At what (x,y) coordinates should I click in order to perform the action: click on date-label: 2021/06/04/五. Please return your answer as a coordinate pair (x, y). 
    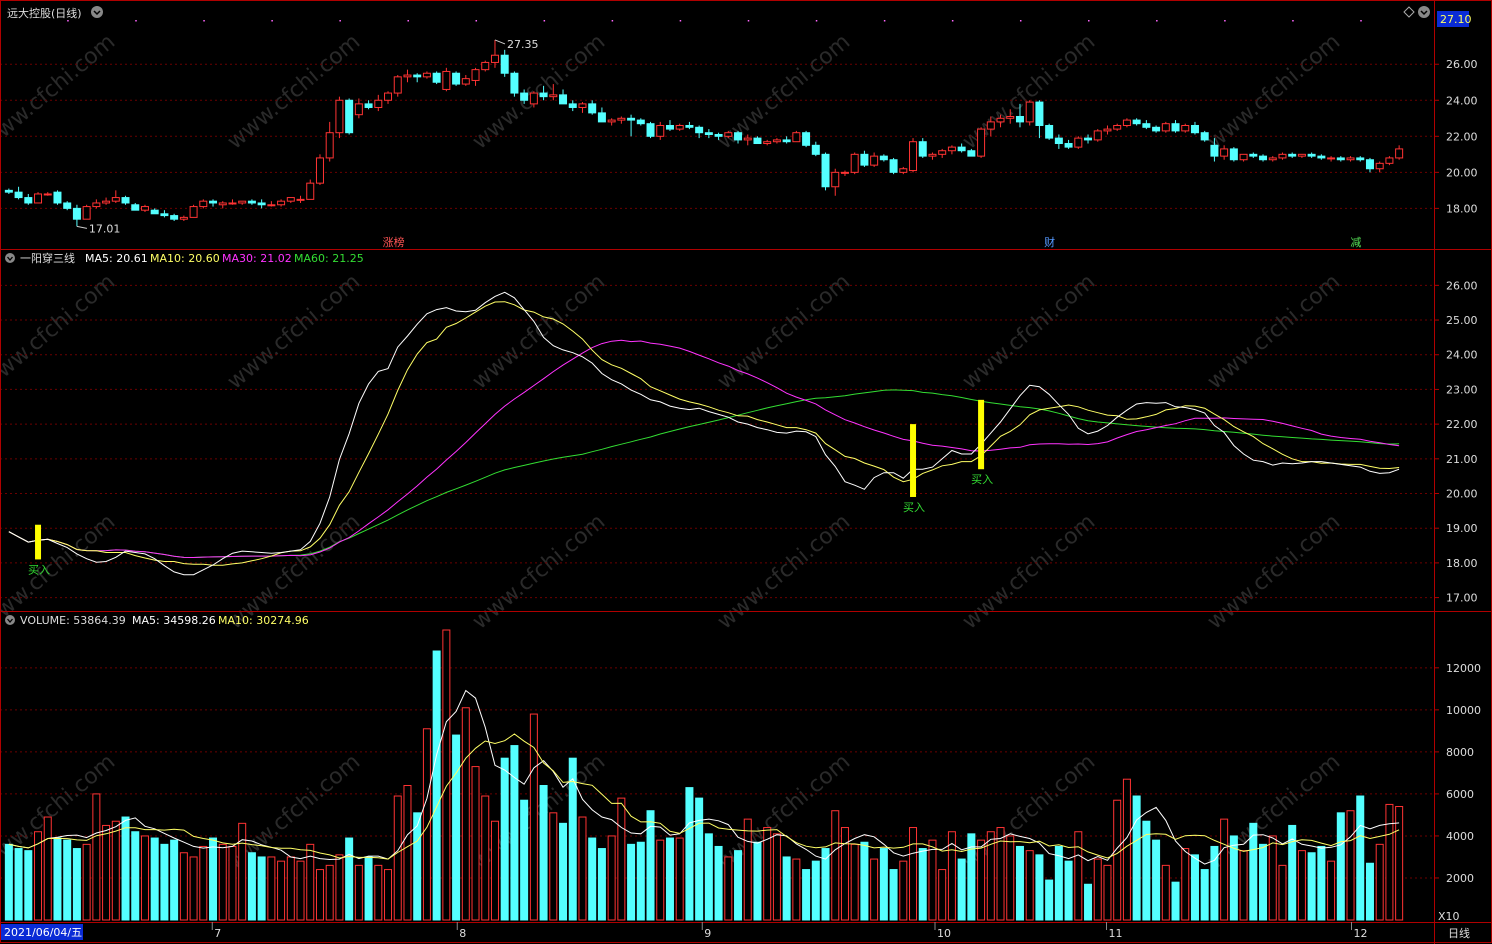
    Looking at the image, I should click on (43, 932).